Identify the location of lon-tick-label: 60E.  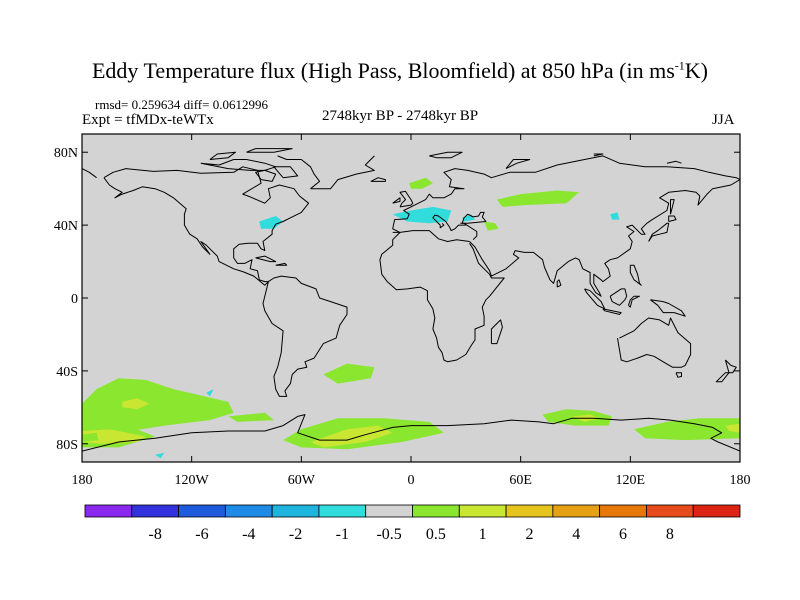
(520, 480).